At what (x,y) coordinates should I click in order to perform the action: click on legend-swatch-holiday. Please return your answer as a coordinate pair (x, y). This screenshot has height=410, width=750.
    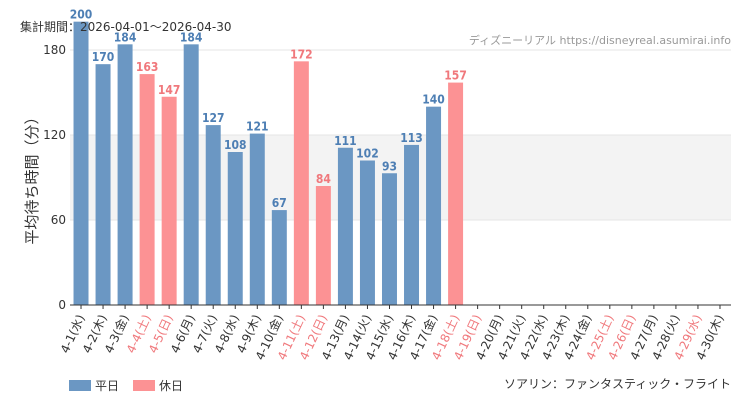
    Looking at the image, I should click on (144, 385).